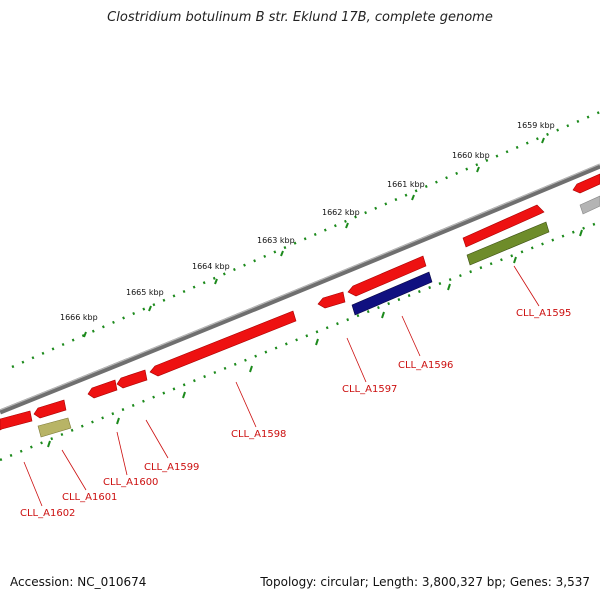 The height and width of the screenshot is (600, 600). Describe the element at coordinates (536, 125) in the screenshot. I see `ruler-label: 1659 kbp` at that location.